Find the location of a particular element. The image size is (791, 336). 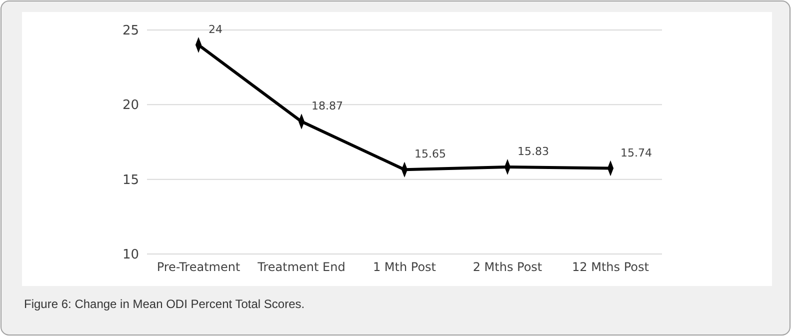

y-tick-label: 15 is located at coordinates (130, 180).